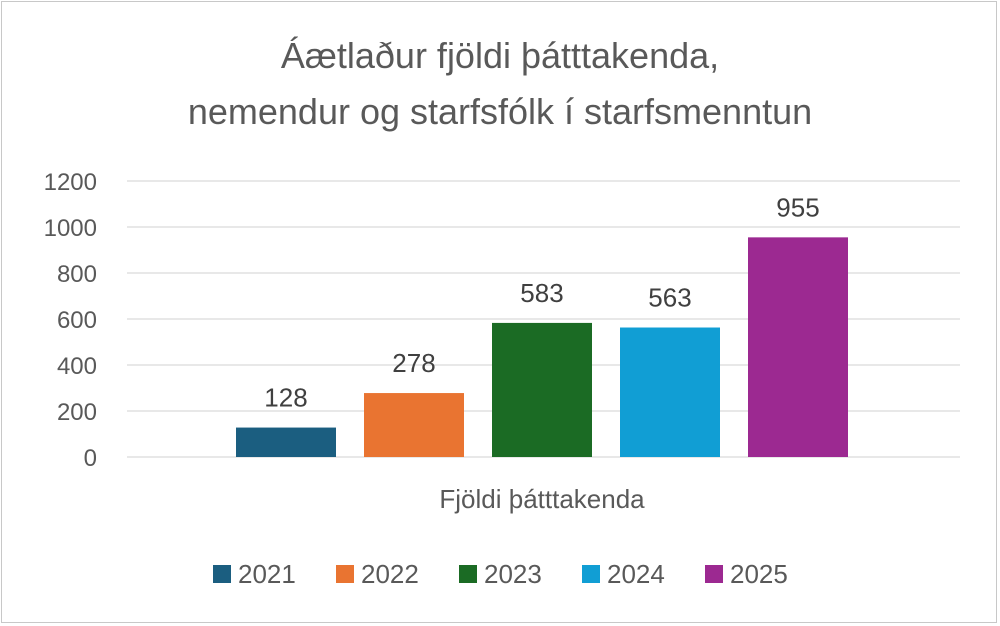 The height and width of the screenshot is (626, 1000). I want to click on legend-swatch-2022, so click(345, 574).